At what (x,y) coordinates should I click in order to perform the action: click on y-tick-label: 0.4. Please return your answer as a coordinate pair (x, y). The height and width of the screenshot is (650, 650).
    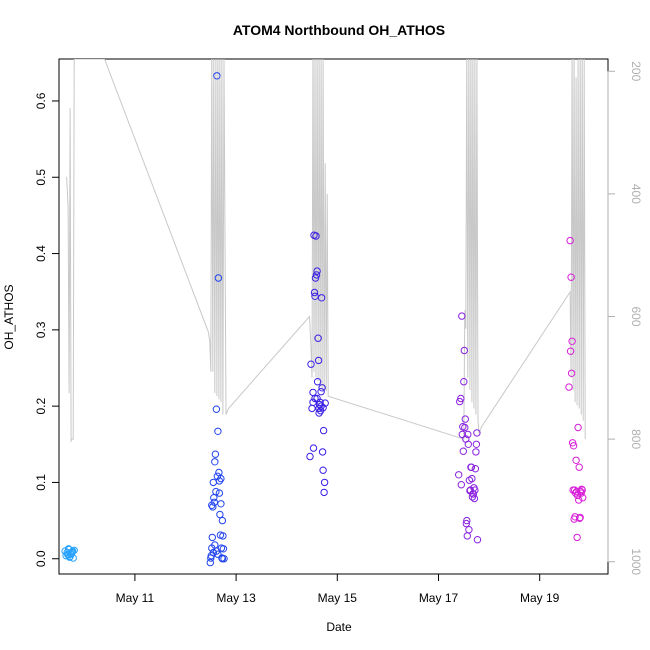
    Looking at the image, I should click on (41, 253).